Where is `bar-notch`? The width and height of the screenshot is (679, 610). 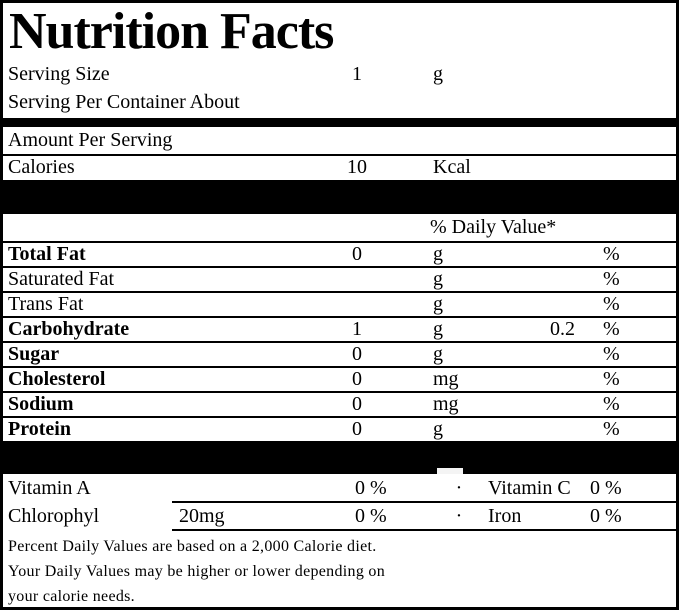 bar-notch is located at coordinates (450, 471).